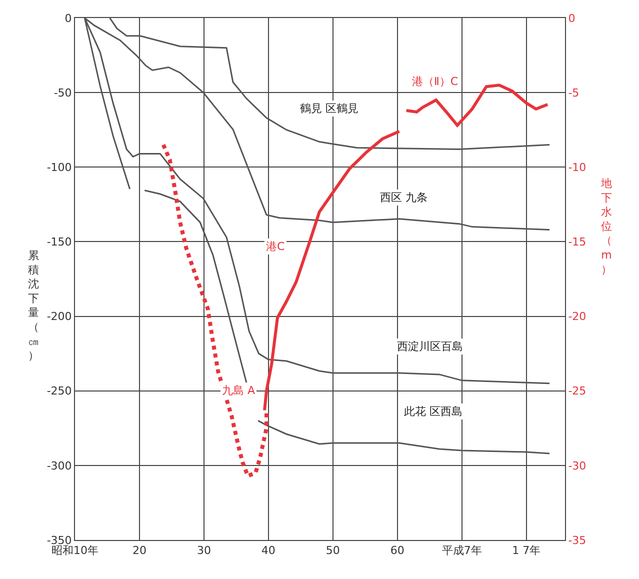 The width and height of the screenshot is (639, 579). I want to click on y-tick-label: -100, so click(59, 167).